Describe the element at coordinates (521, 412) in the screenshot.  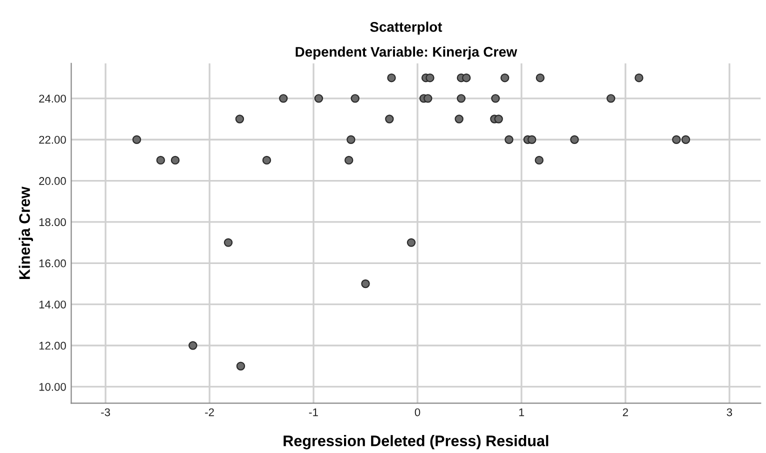
I see `x-tick-label: 1` at that location.